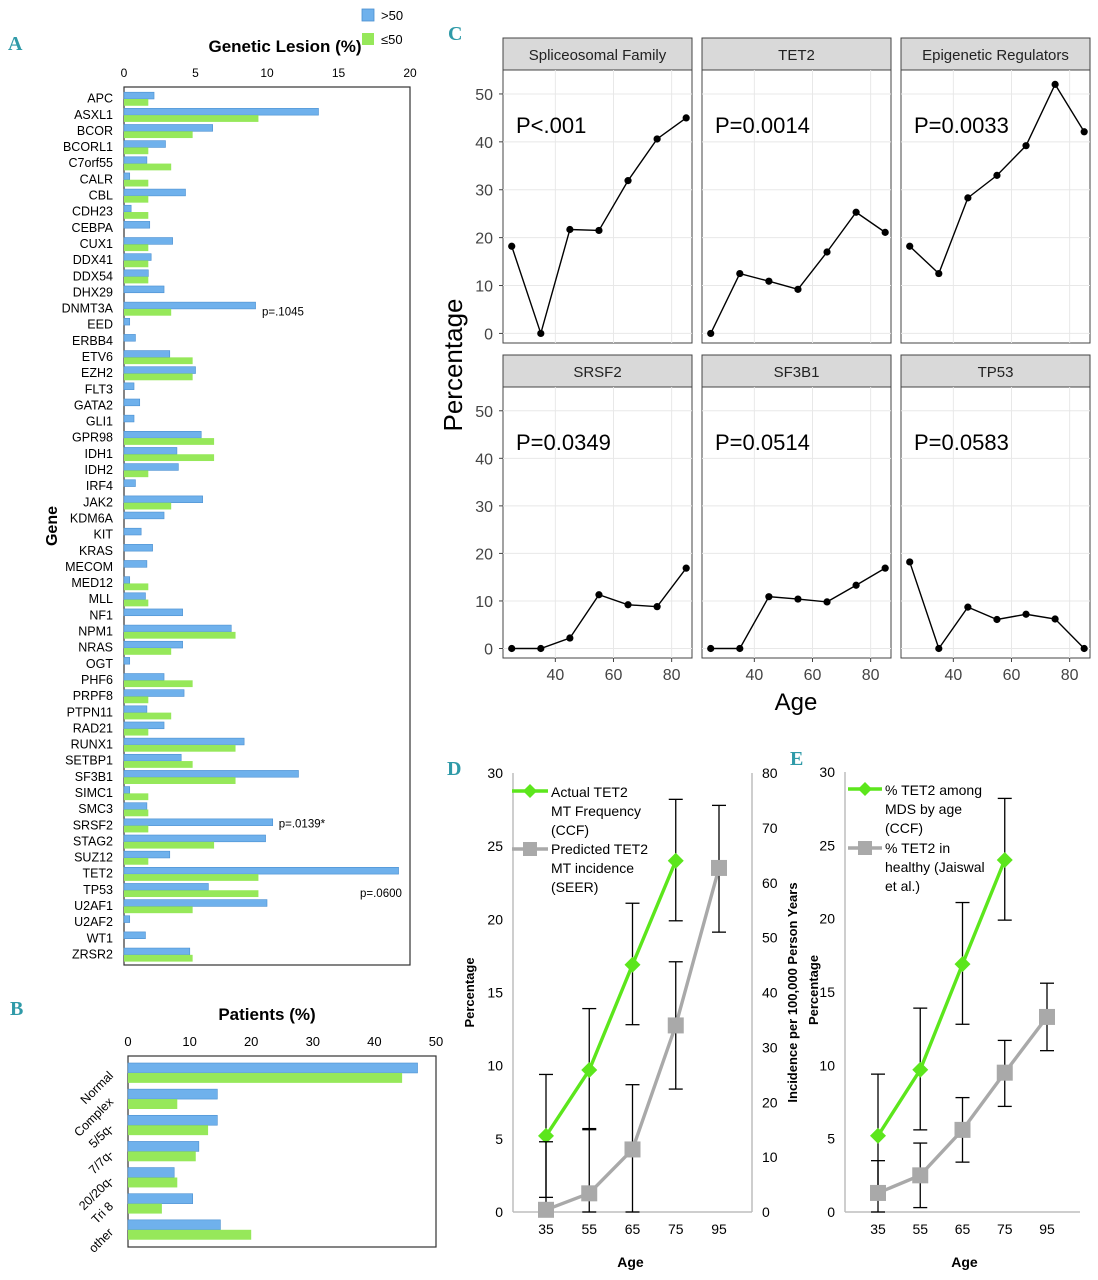 Image resolution: width=1098 pixels, height=1280 pixels. I want to click on gene-label: DDX54, so click(93, 276).